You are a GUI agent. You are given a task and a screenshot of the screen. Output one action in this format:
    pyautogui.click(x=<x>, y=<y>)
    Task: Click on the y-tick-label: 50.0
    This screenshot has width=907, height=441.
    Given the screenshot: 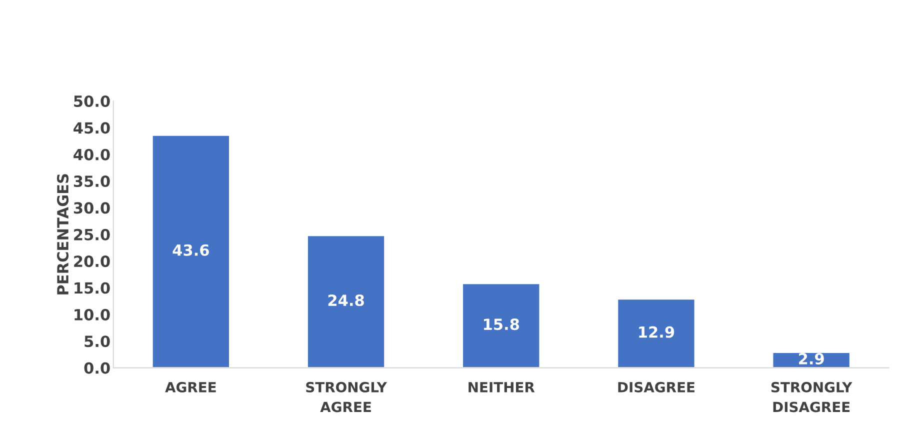 What is the action you would take?
    pyautogui.click(x=92, y=101)
    